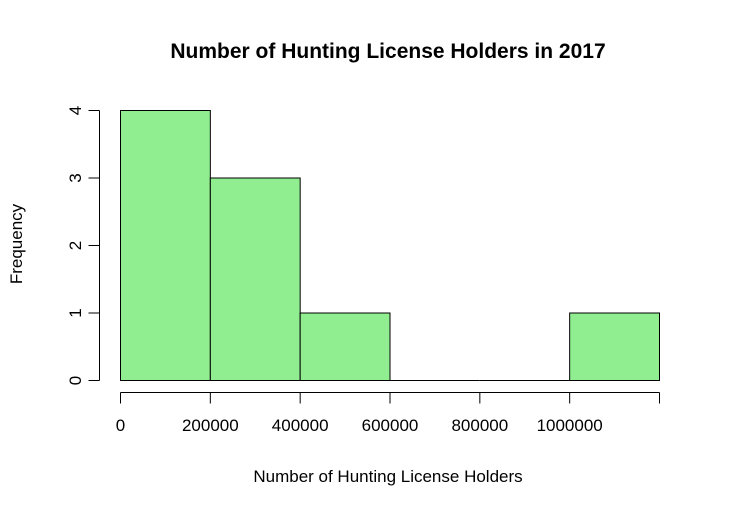 The width and height of the screenshot is (731, 513). Describe the element at coordinates (120, 425) in the screenshot. I see `x-tick-label-0: 0` at that location.